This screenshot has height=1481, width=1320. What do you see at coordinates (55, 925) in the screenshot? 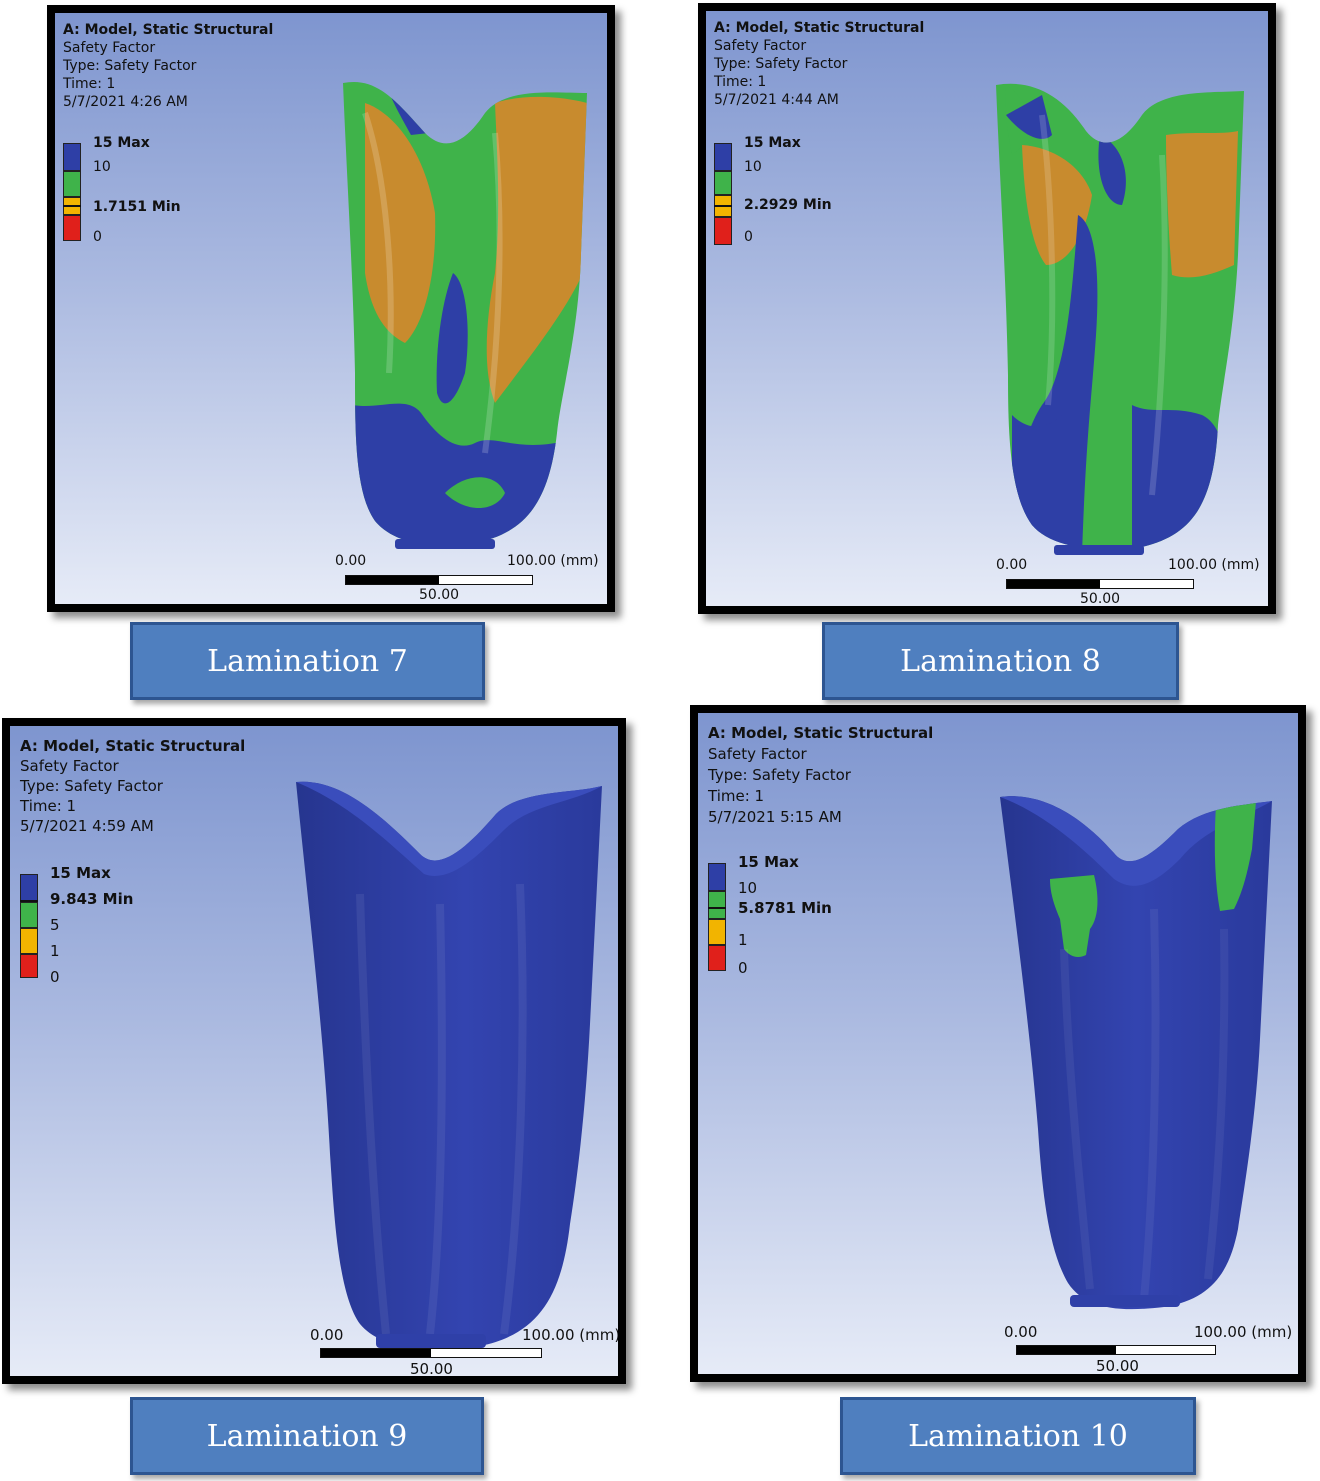
I see `legend-label: 5` at bounding box center [55, 925].